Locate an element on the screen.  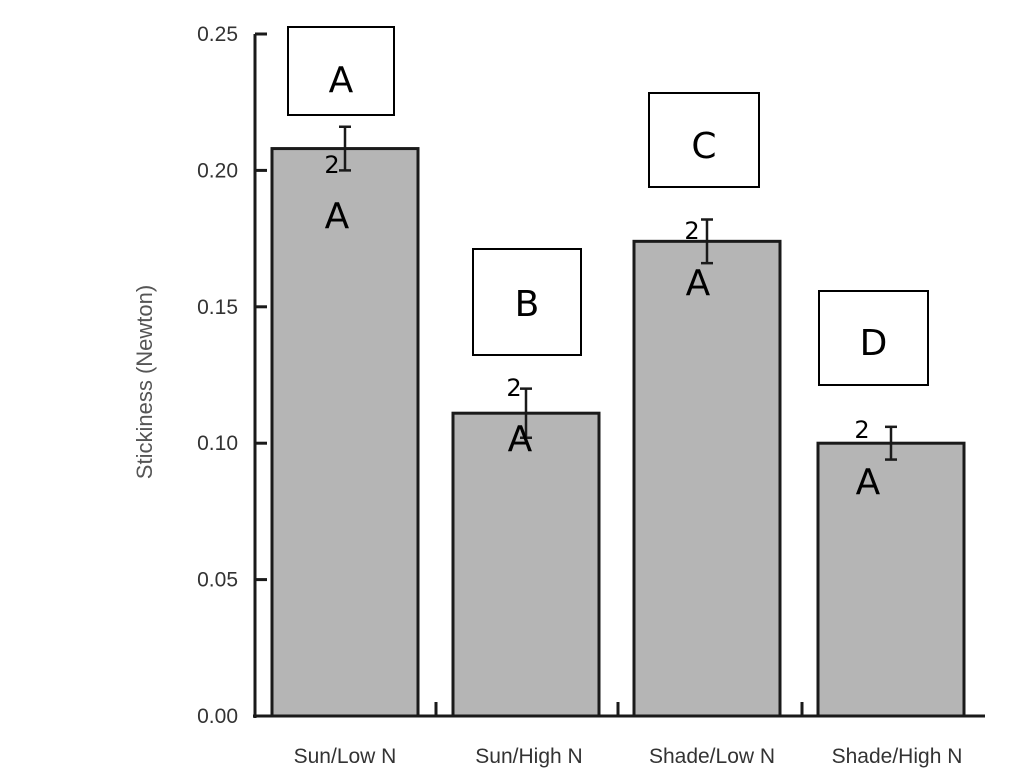
annotation-box-d: D is located at coordinates (873, 338).